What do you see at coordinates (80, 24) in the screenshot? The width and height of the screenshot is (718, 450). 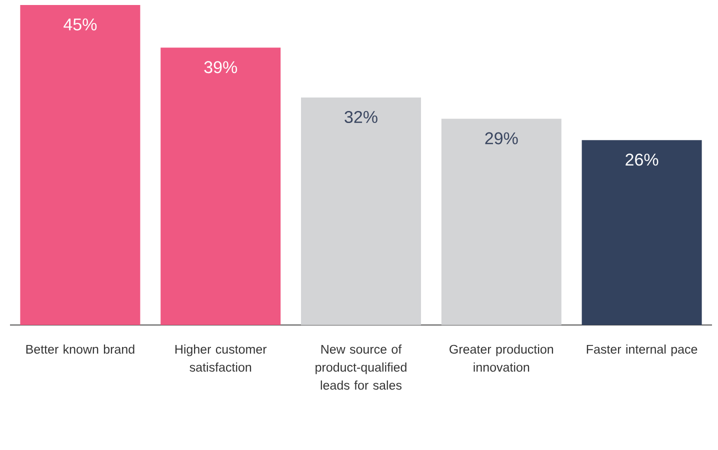 I see `data-label: 45%` at bounding box center [80, 24].